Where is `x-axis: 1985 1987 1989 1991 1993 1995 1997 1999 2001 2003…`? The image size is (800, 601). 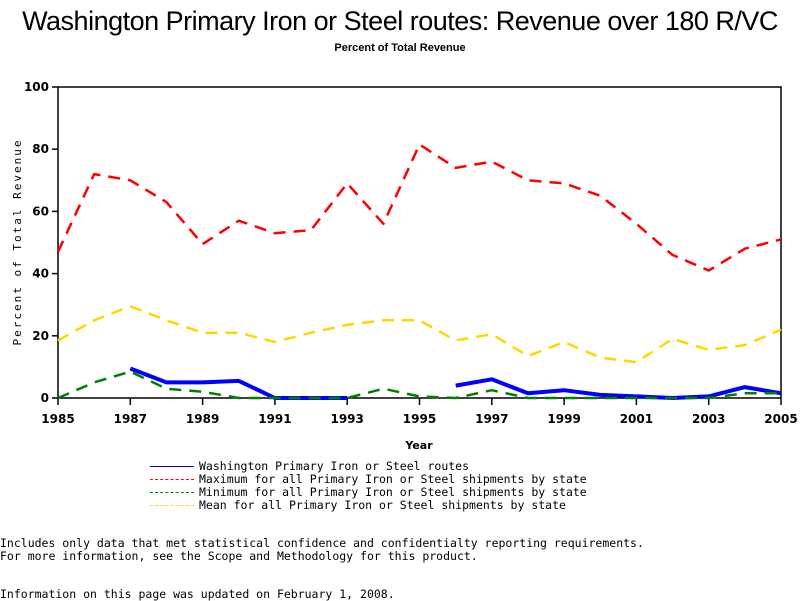 x-axis: 1985 1987 1989 1991 1993 1995 1997 1999 2001 2003… is located at coordinates (419, 412).